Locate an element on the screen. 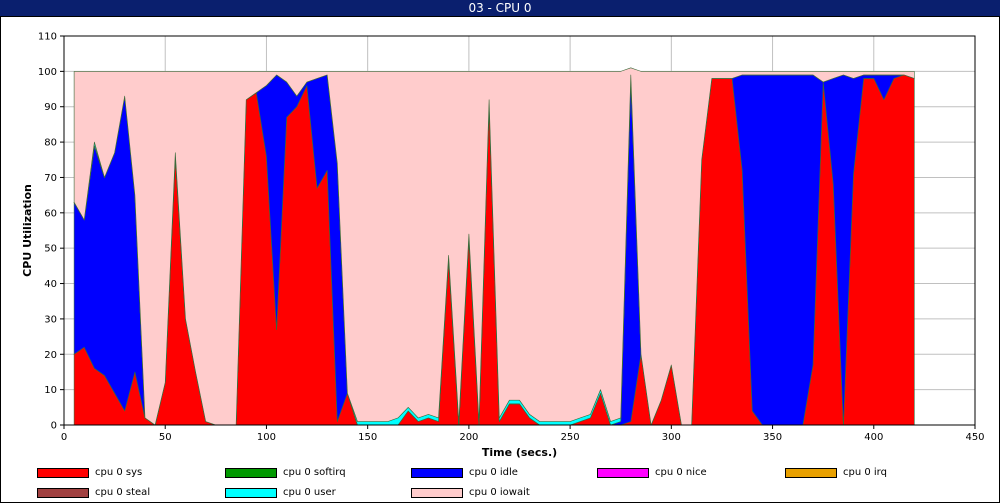  x-tick-label: 400 is located at coordinates (873, 437).